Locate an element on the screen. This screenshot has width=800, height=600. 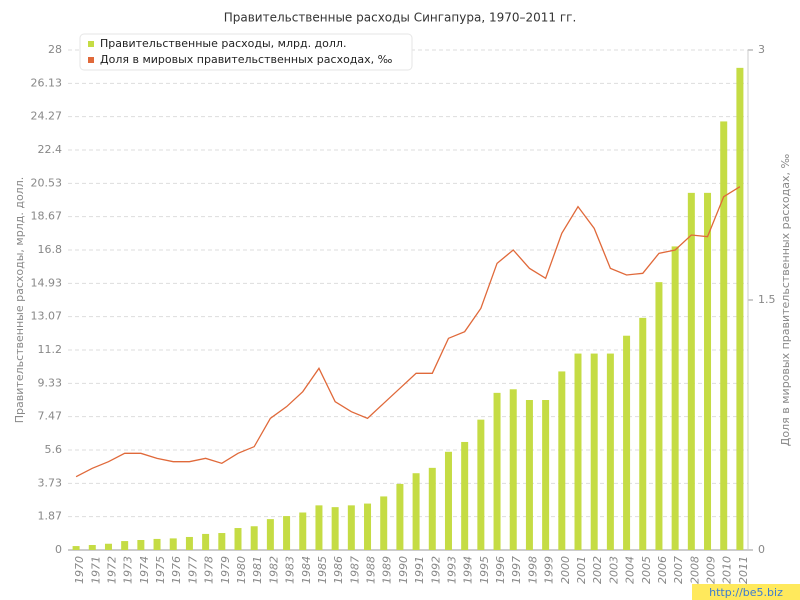
x-tick-label: 1986 is located at coordinates (338, 570).